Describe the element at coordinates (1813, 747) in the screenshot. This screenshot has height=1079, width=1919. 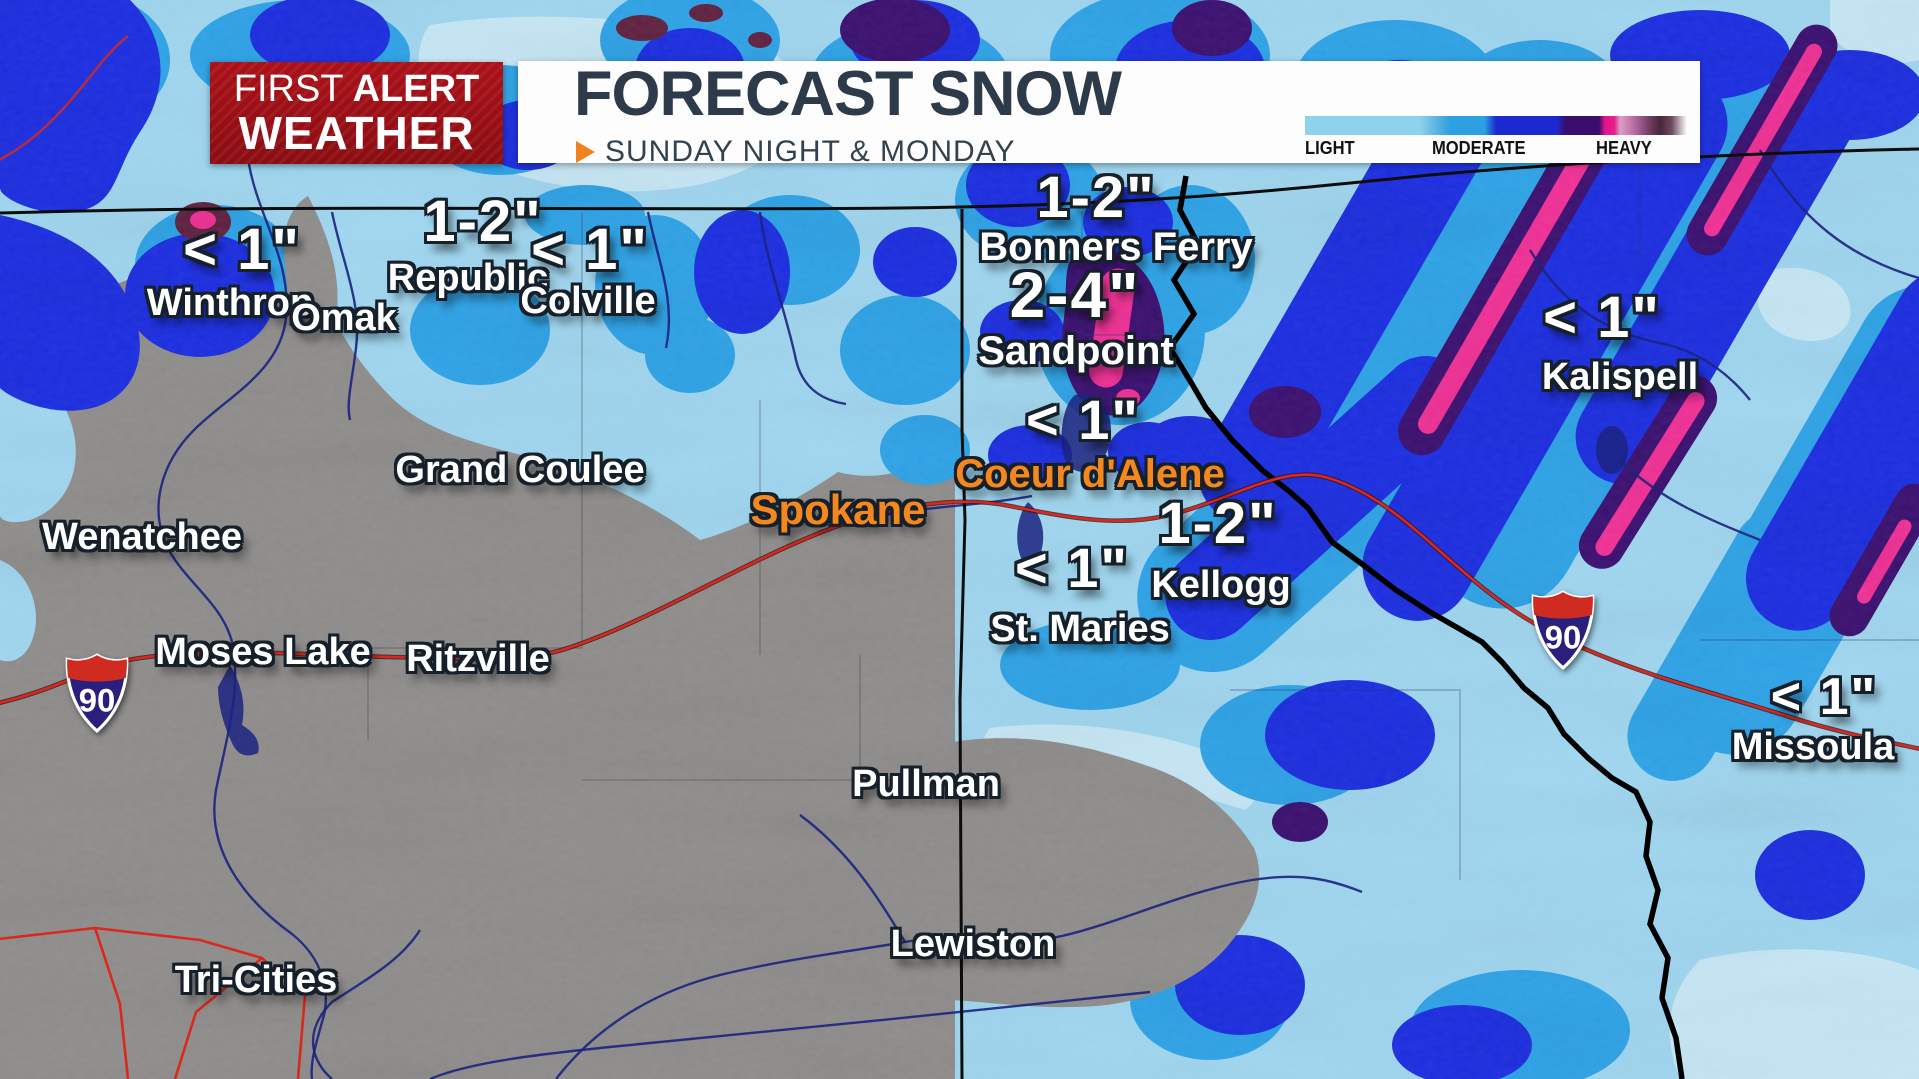
I see `city-label: Missoula` at that location.